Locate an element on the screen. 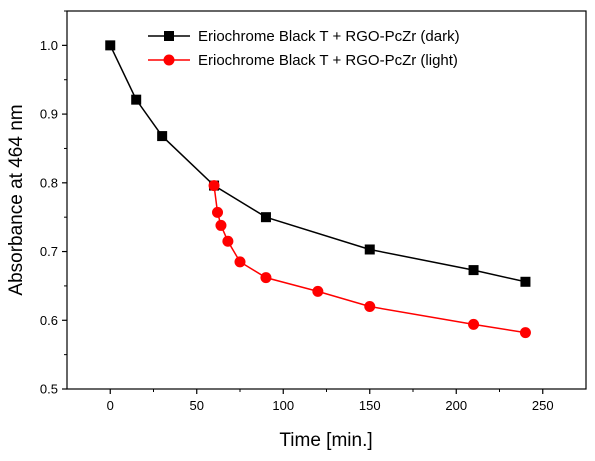 This screenshot has height=461, width=595. y-tick-label: 0.9 is located at coordinates (49, 114).